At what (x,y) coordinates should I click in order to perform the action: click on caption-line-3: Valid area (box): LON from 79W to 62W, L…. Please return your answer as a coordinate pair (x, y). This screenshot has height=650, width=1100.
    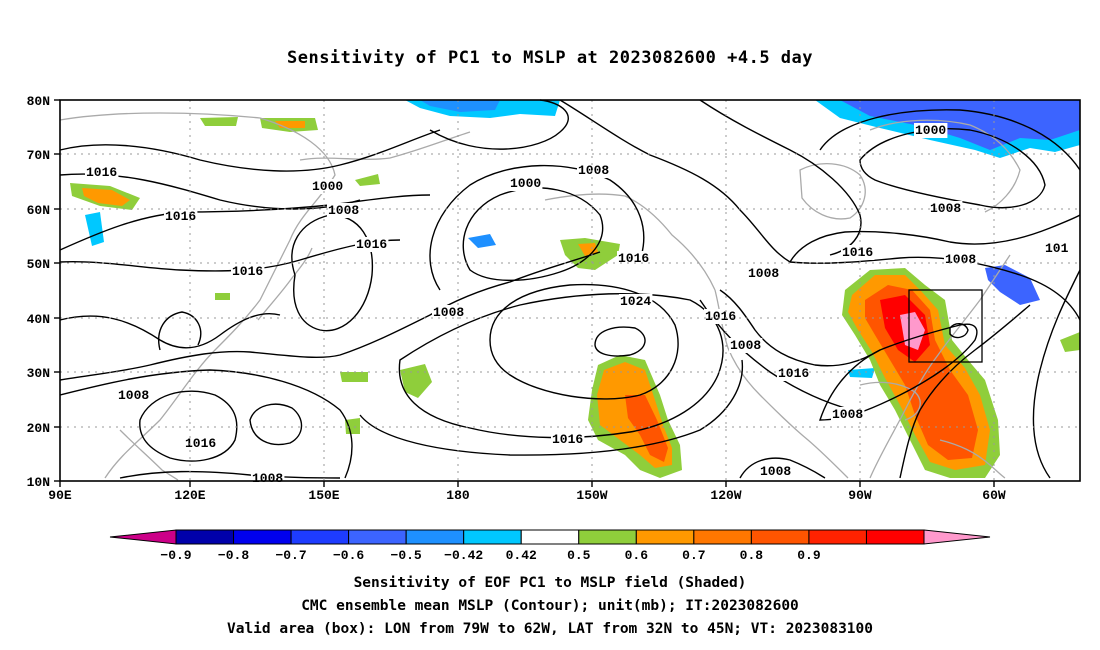
    Looking at the image, I should click on (549, 629).